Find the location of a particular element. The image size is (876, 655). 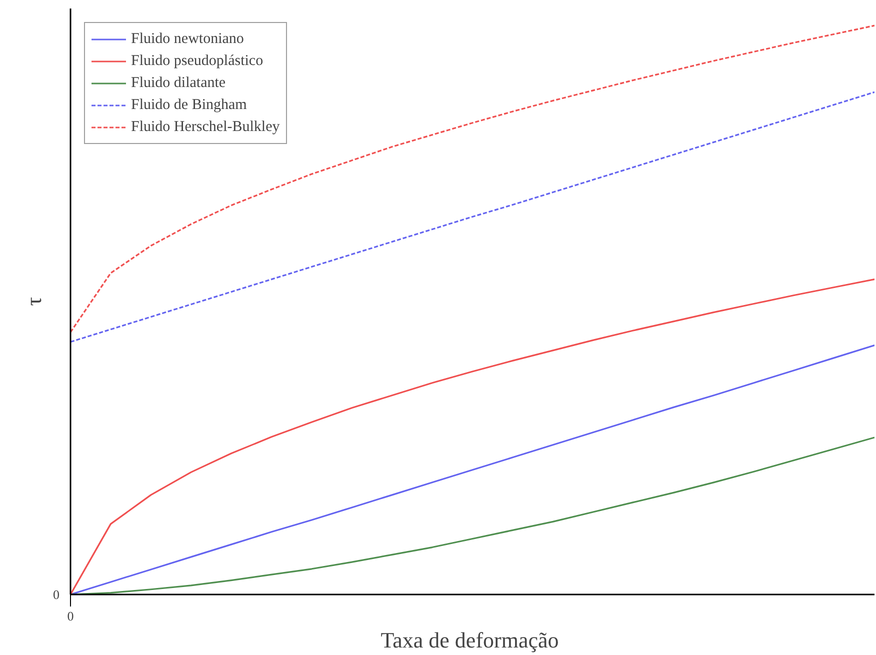

y-axis-title: τ is located at coordinates (33, 301).